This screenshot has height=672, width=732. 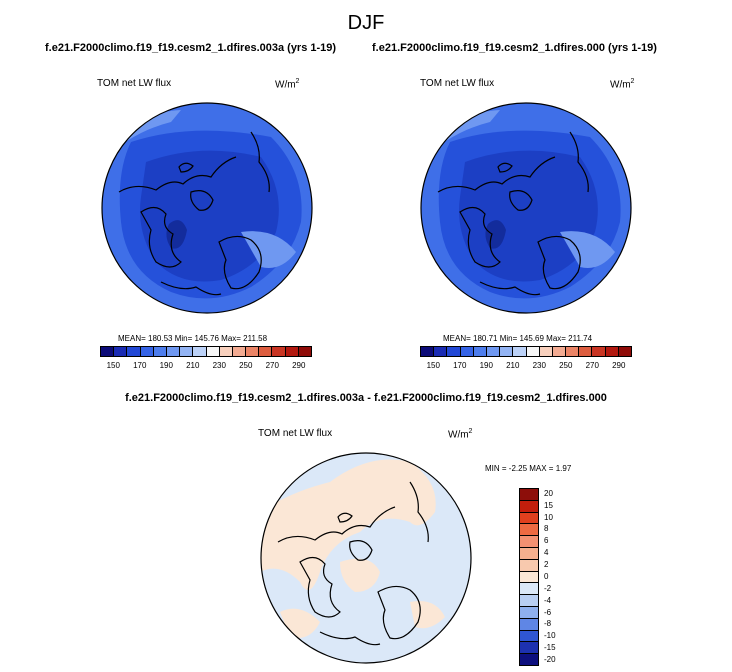 What do you see at coordinates (548, 493) in the screenshot?
I see `colorbar-tick-label: 20` at bounding box center [548, 493].